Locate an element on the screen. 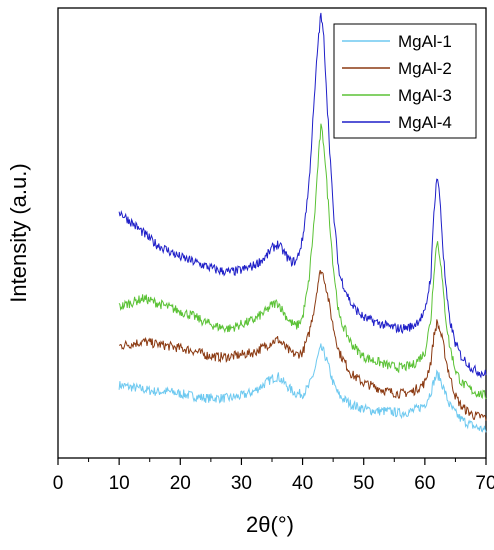  x-axis-ticks: 0 10 20 30 40 50 60 70 is located at coordinates (273, 476).